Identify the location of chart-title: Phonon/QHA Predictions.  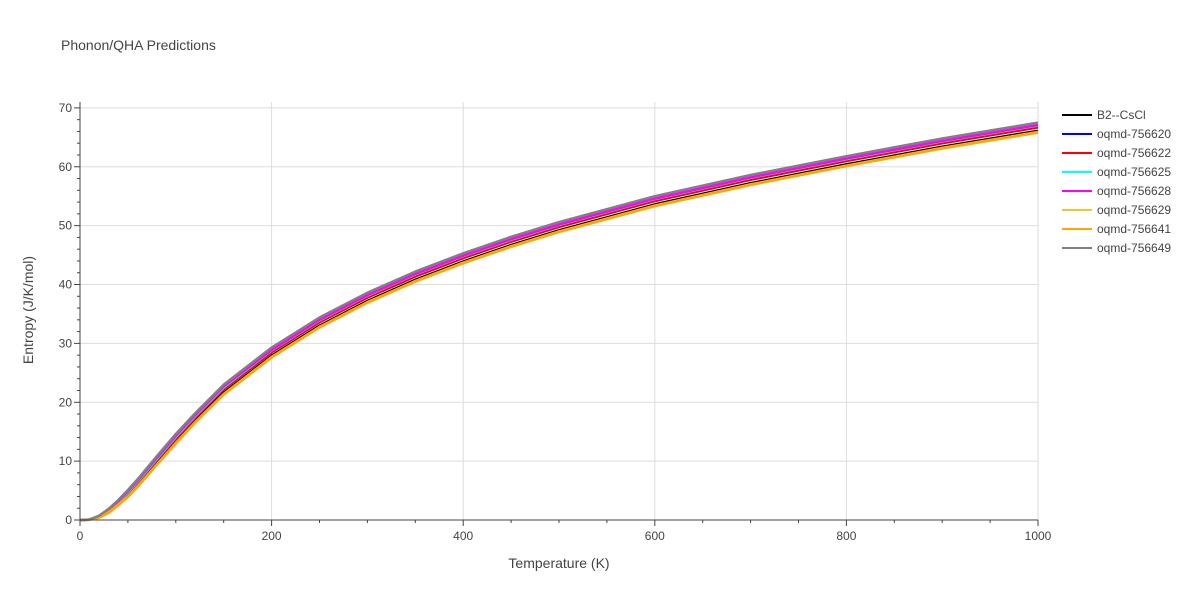
(138, 45).